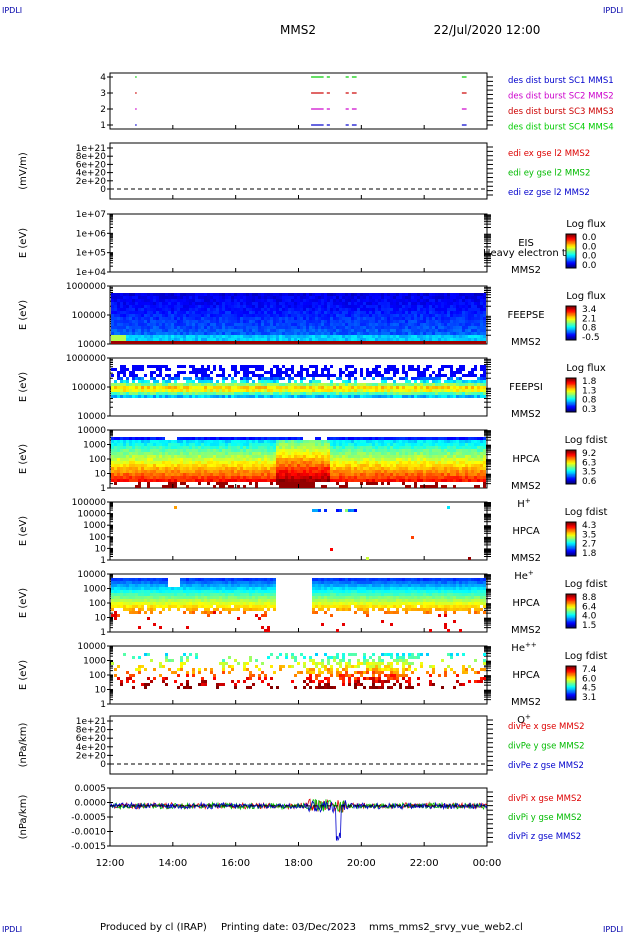 This screenshot has height=934, width=630. What do you see at coordinates (526, 414) in the screenshot?
I see `spacecraft-label: MMS2` at bounding box center [526, 414].